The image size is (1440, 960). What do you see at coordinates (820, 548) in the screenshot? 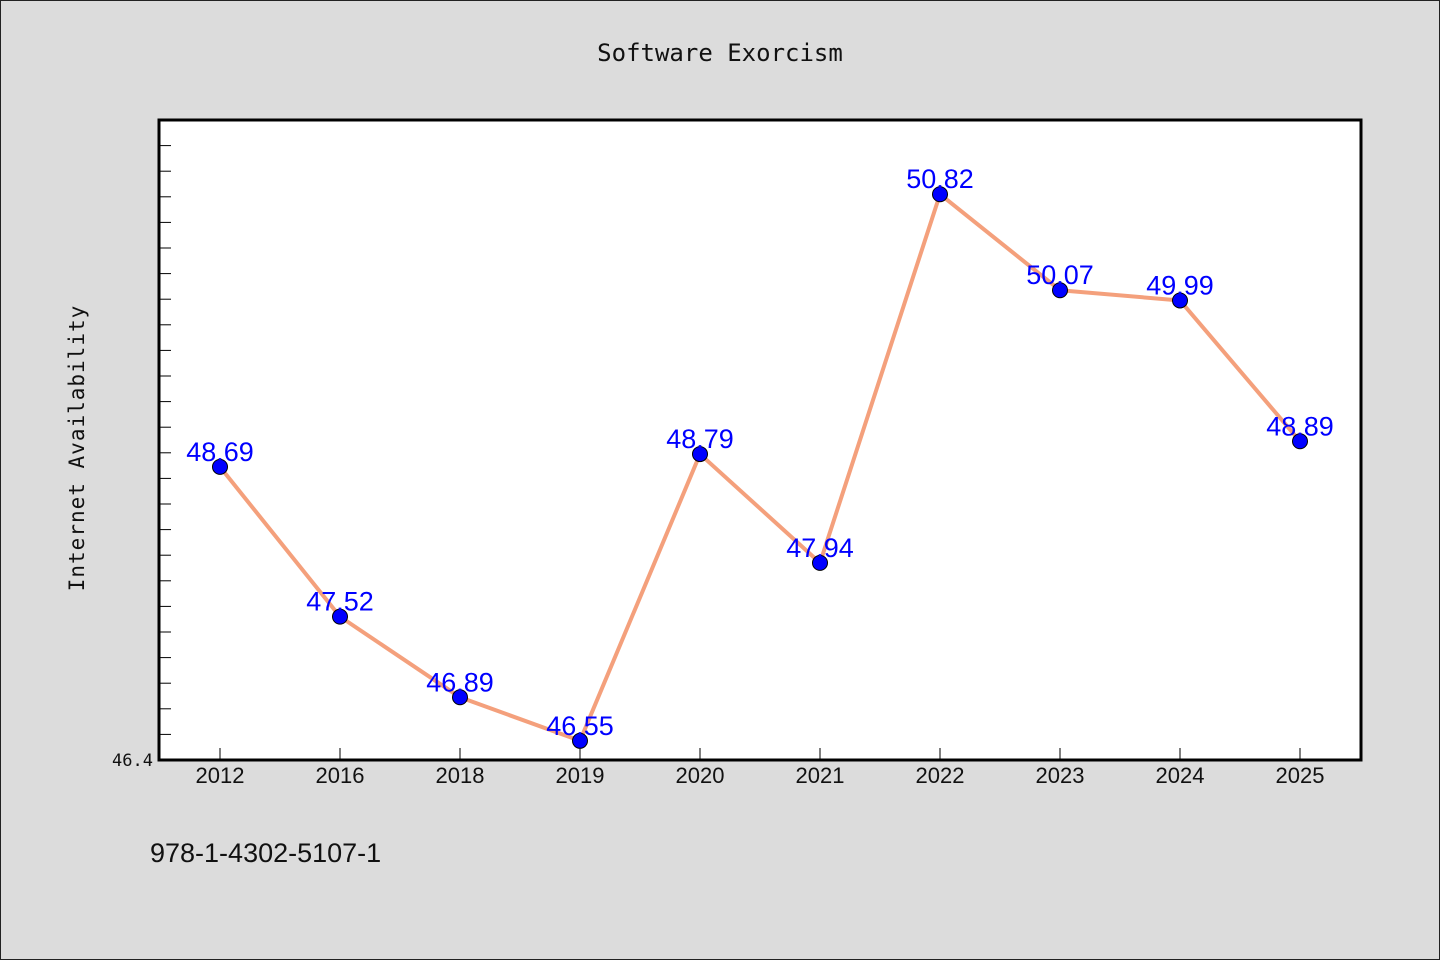
I see `data-label: 47.94` at bounding box center [820, 548].